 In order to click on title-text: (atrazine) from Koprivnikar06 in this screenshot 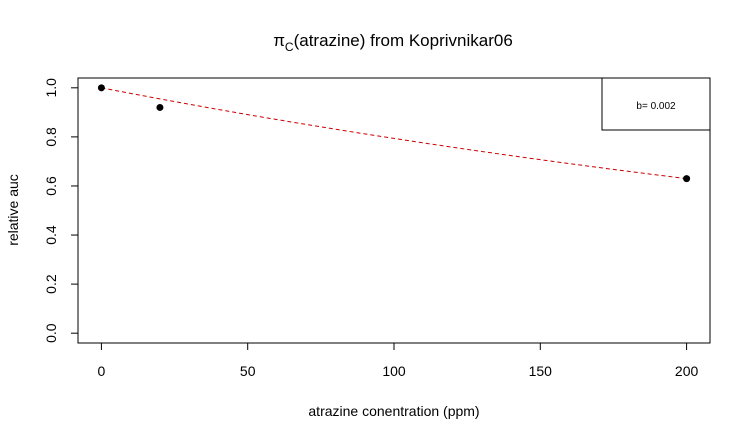, I will do `click(403, 40)`.